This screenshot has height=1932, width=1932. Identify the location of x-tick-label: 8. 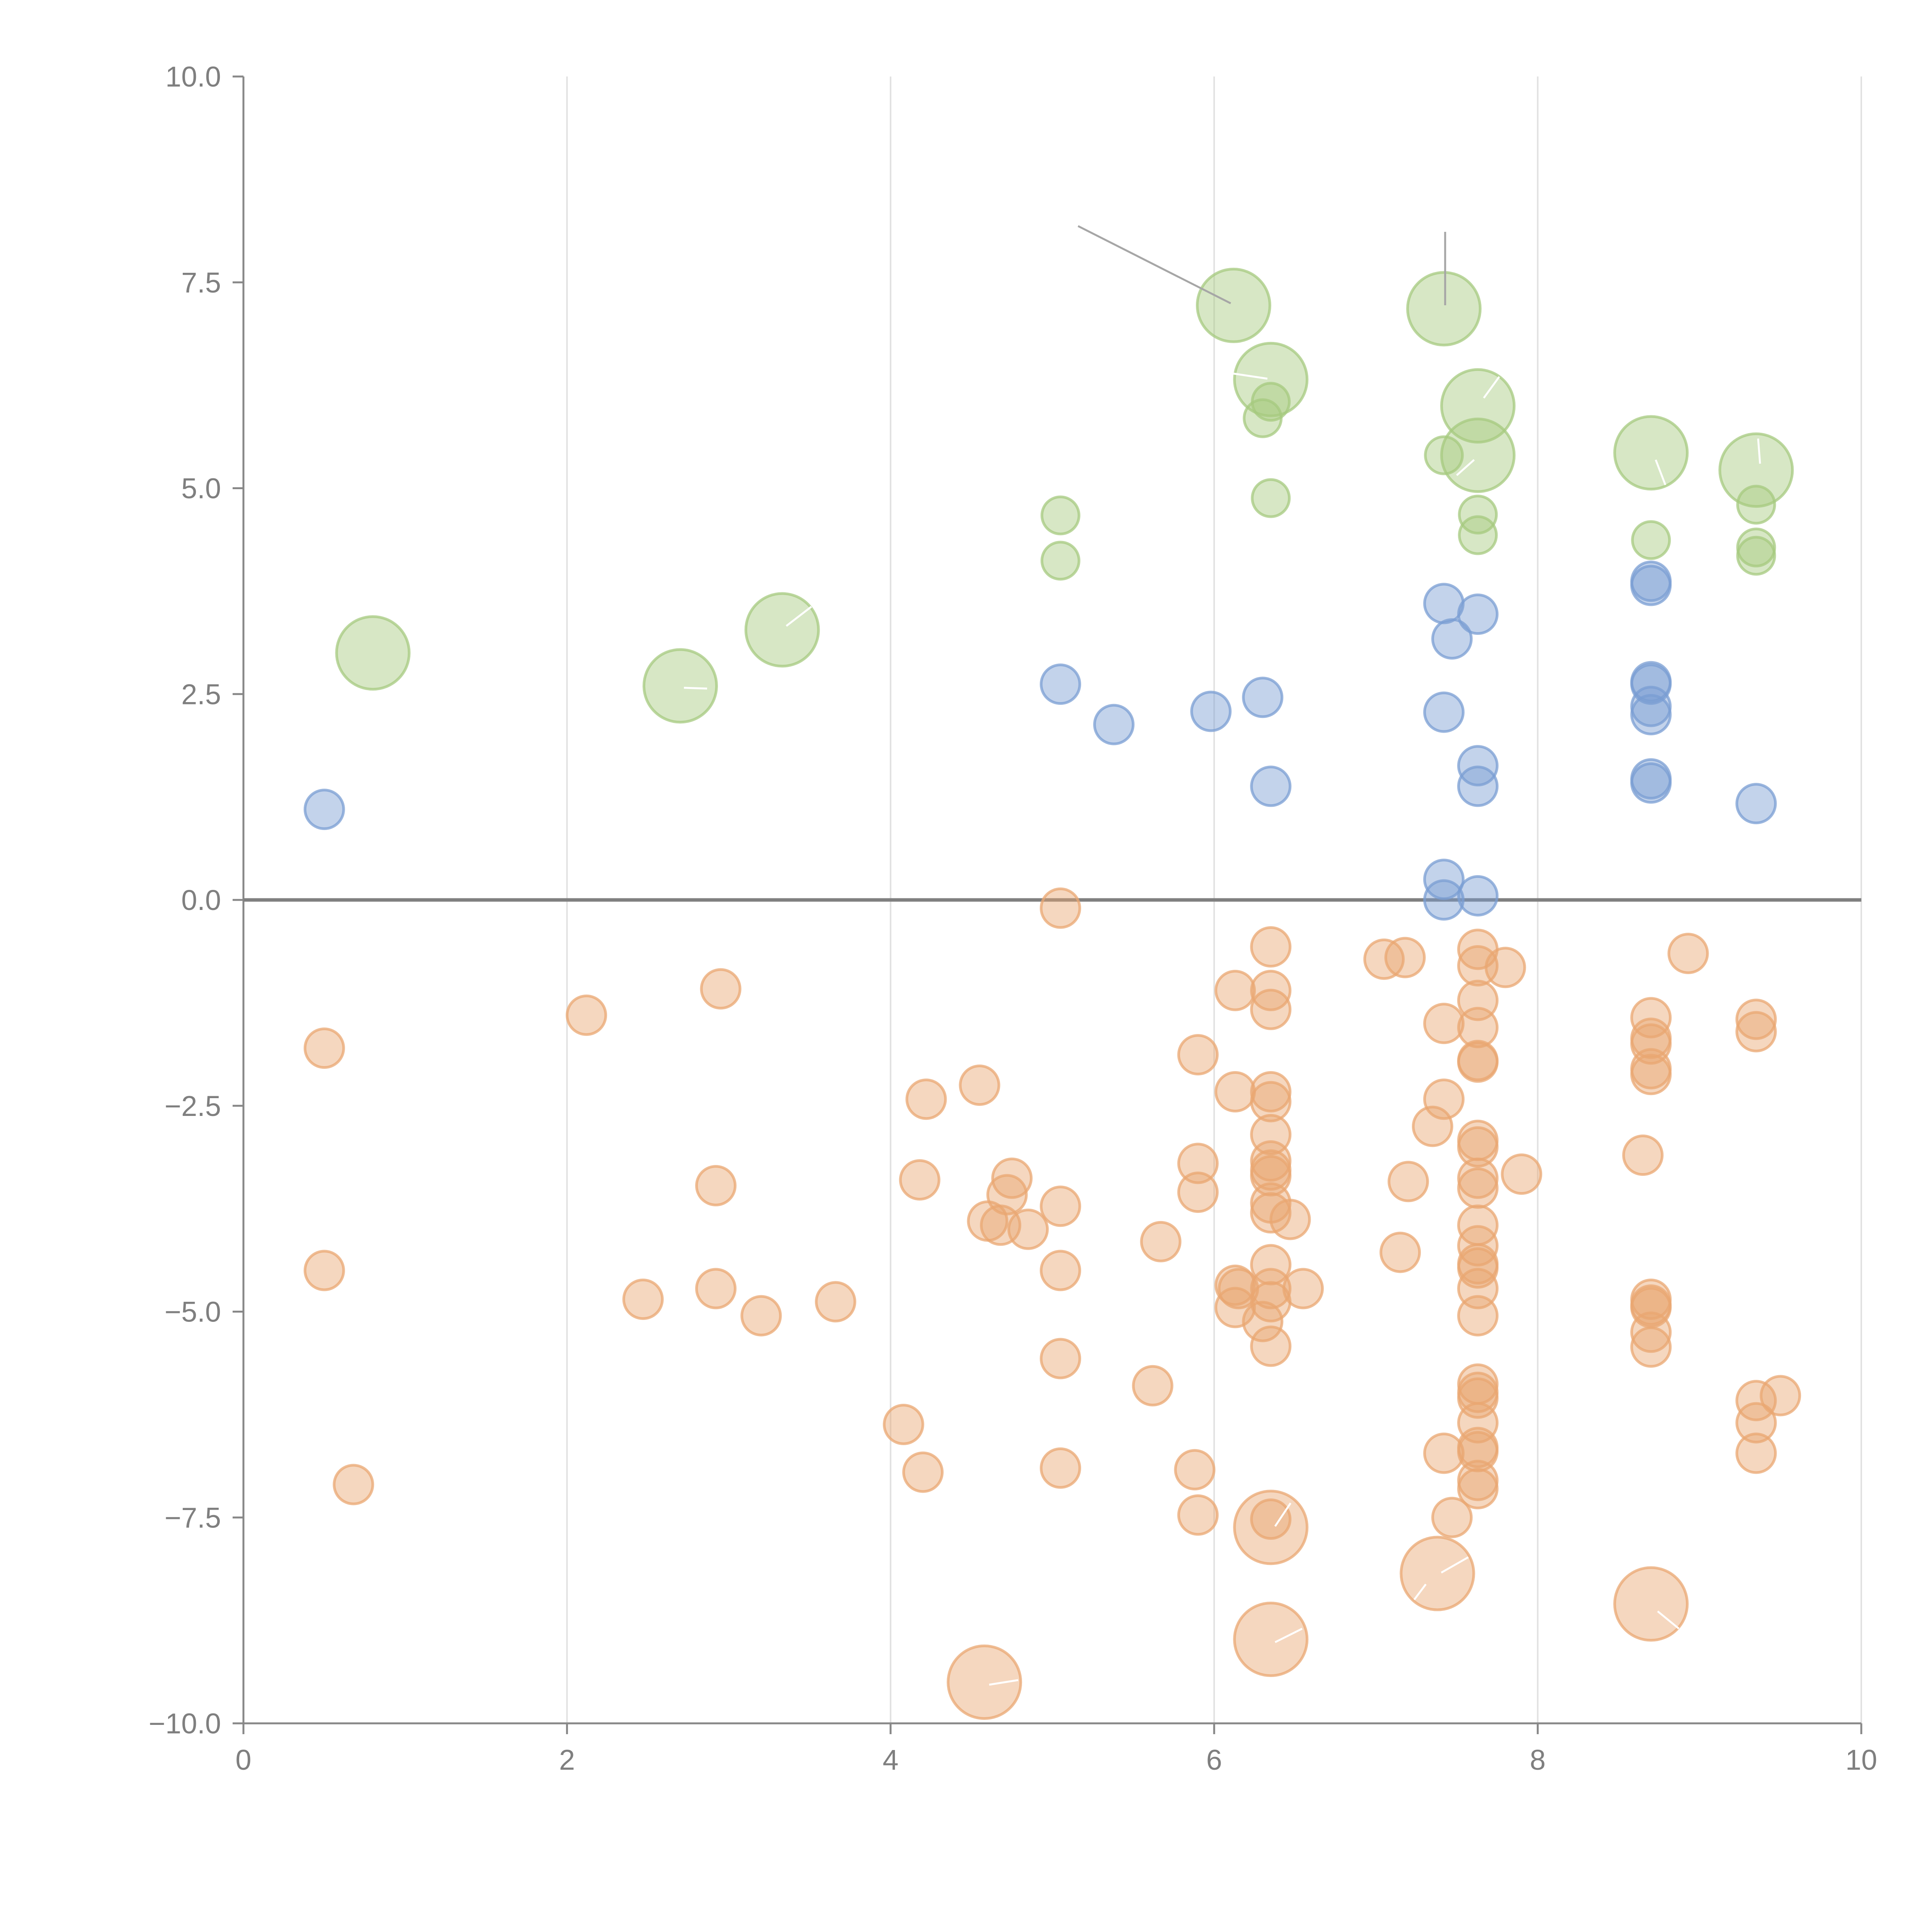
(1538, 1760).